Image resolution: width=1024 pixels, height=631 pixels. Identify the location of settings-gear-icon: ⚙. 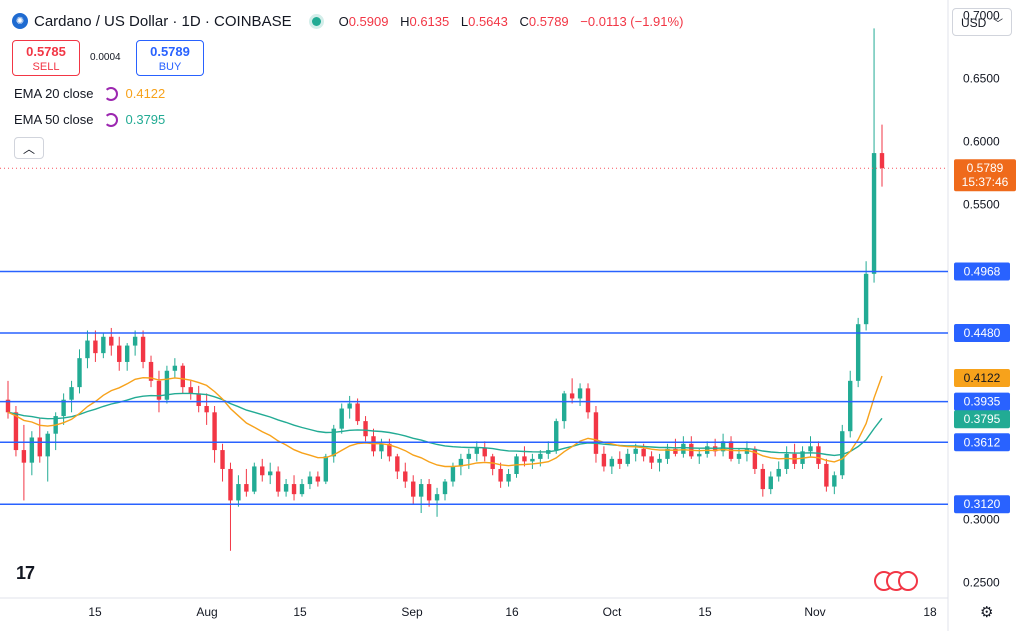
(987, 612).